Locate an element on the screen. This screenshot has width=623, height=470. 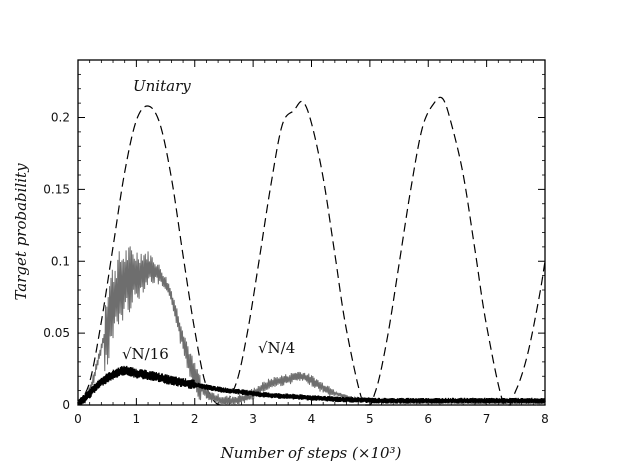
annotation-sqrtN-16: √N/16 is located at coordinates (145, 354).